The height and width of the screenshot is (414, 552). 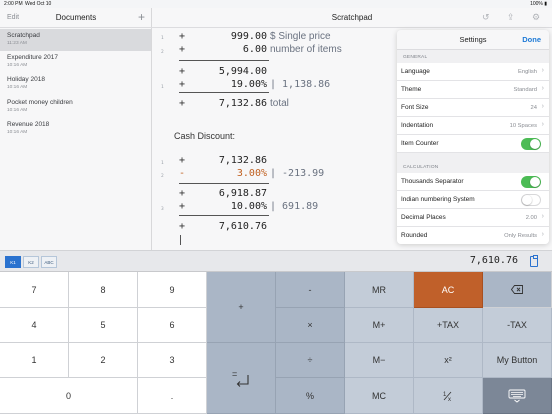 I want to click on setting-font-size: Font Size 24 ›, so click(x=473, y=108).